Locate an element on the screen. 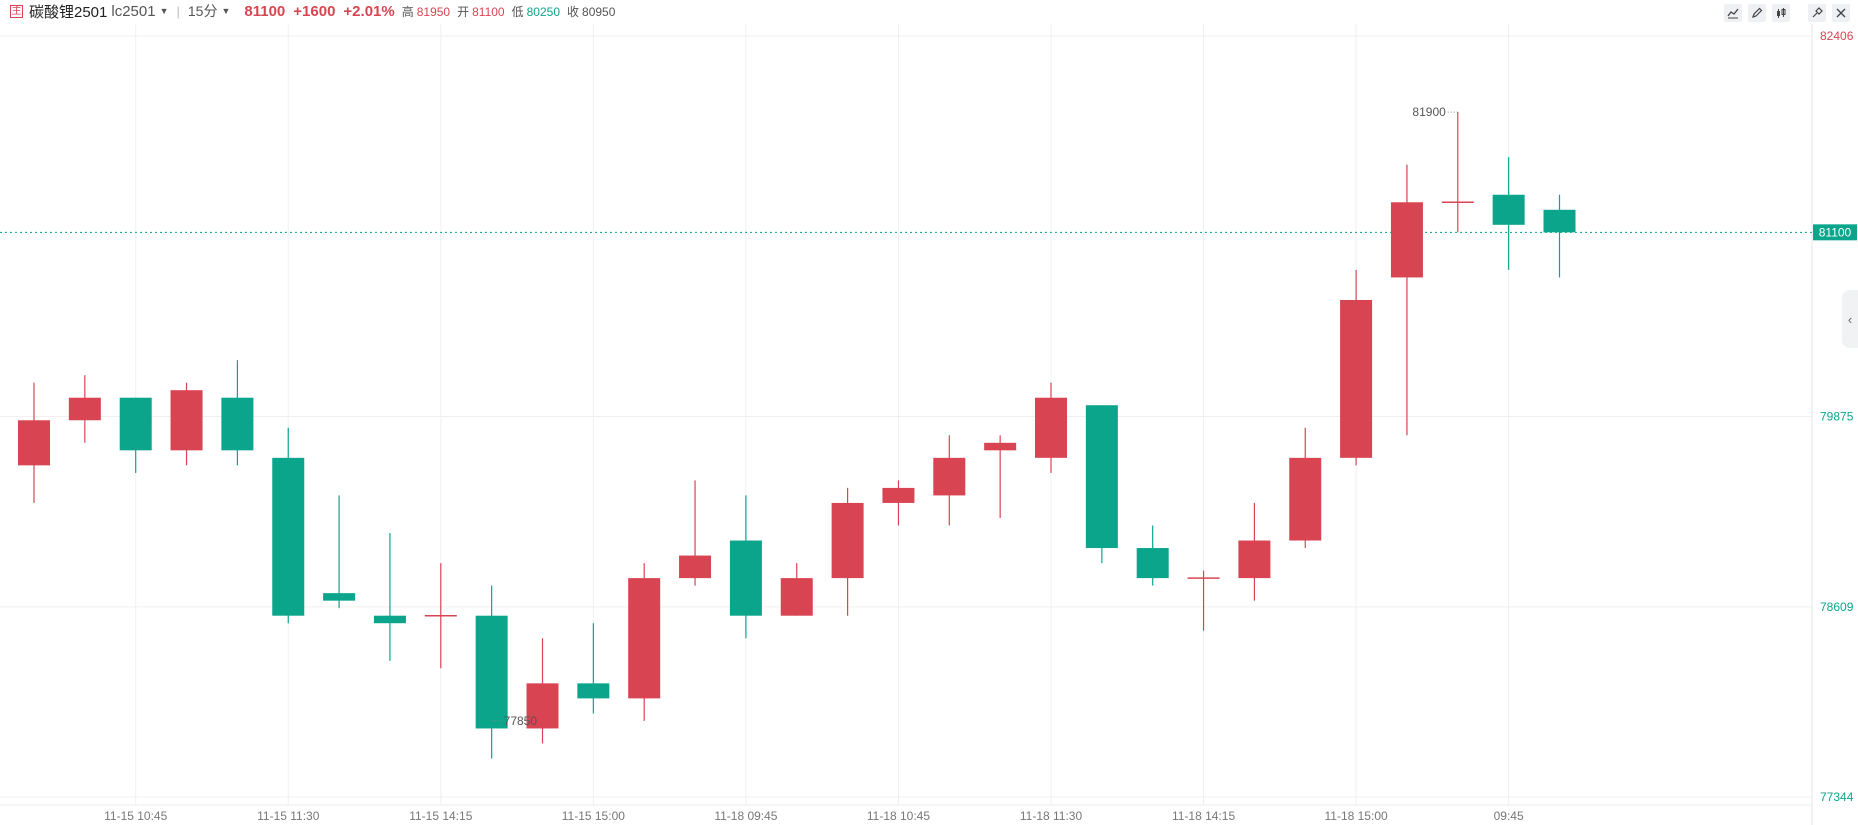 Image resolution: width=1858 pixels, height=825 pixels. period-dropdown-icon: ▼ is located at coordinates (226, 11).